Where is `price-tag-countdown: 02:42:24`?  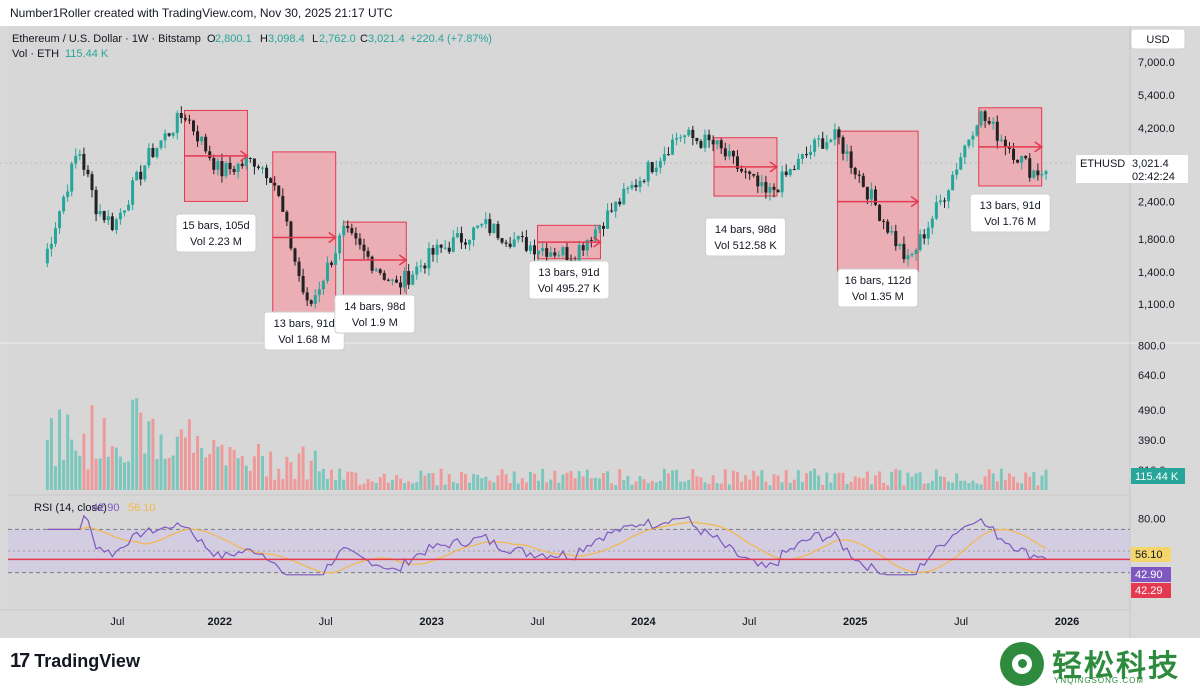
price-tag-countdown: 02:42:24 is located at coordinates (1153, 177).